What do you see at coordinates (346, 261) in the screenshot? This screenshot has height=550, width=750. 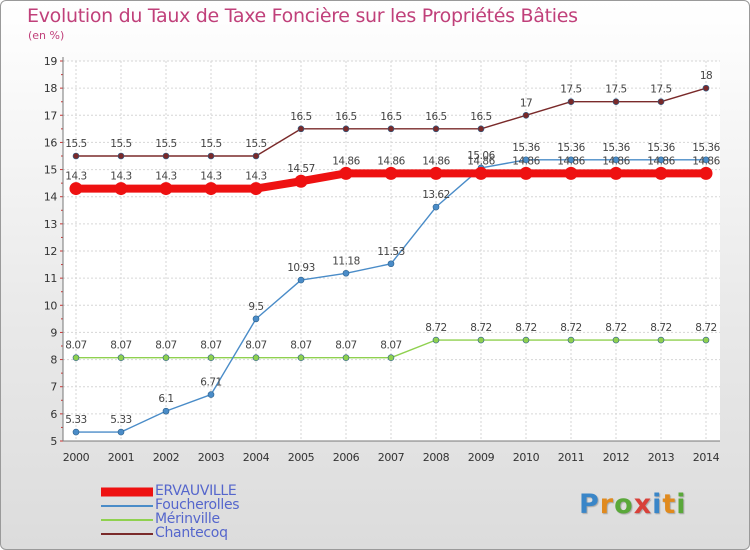 I see `data-label: 11.18` at bounding box center [346, 261].